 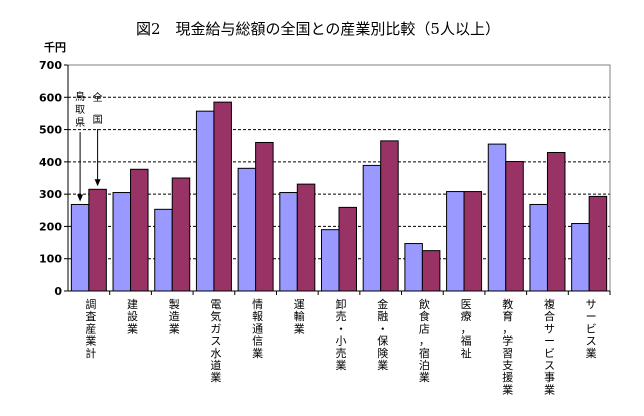 I want to click on category-label: 飲食店，宿泊業, so click(x=424, y=340).